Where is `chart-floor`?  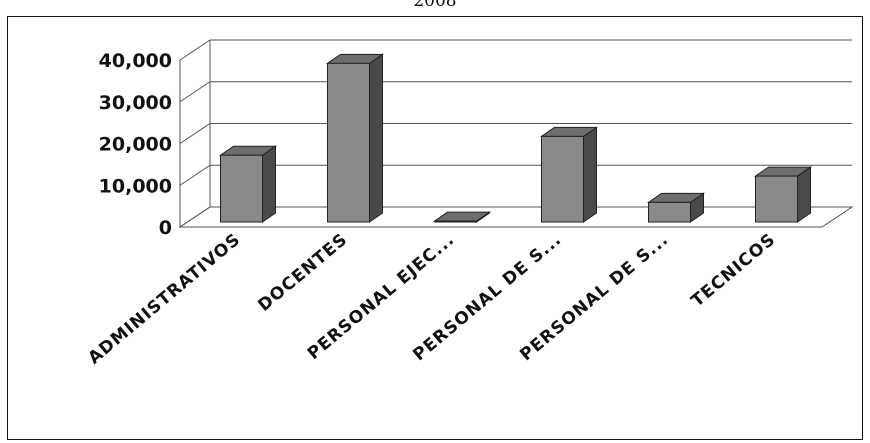 chart-floor is located at coordinates (516, 217).